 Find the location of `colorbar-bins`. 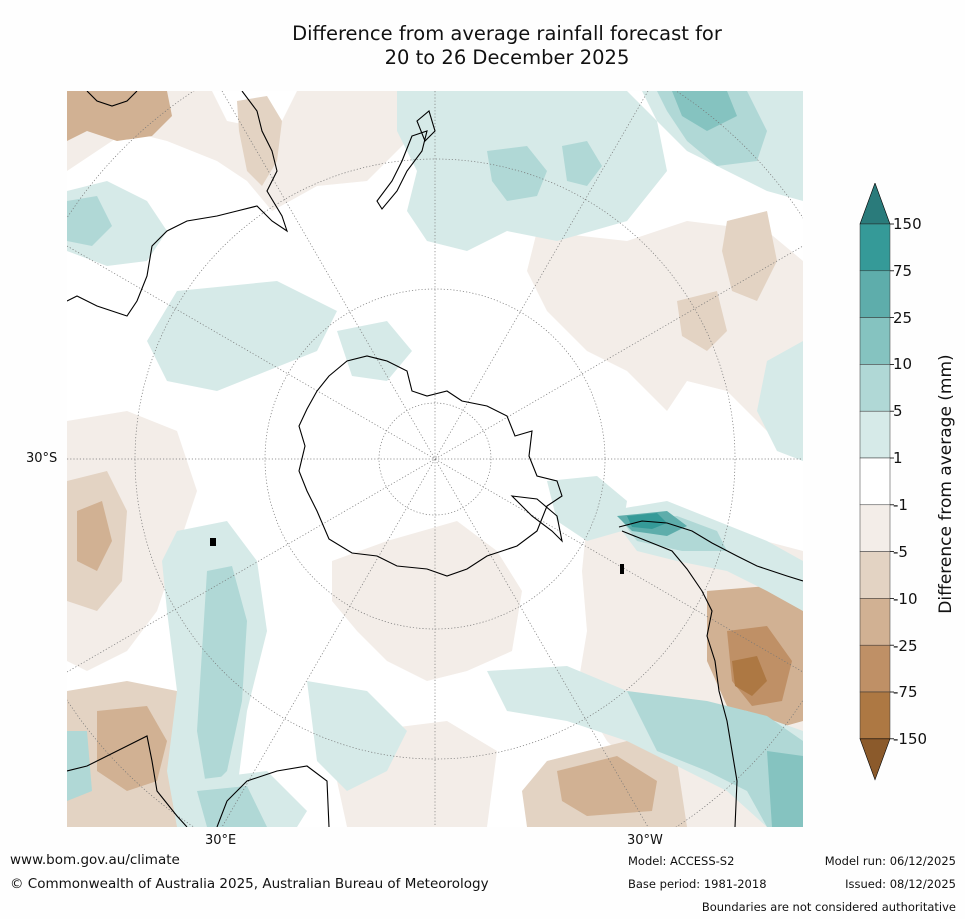

colorbar-bins is located at coordinates (876, 481).